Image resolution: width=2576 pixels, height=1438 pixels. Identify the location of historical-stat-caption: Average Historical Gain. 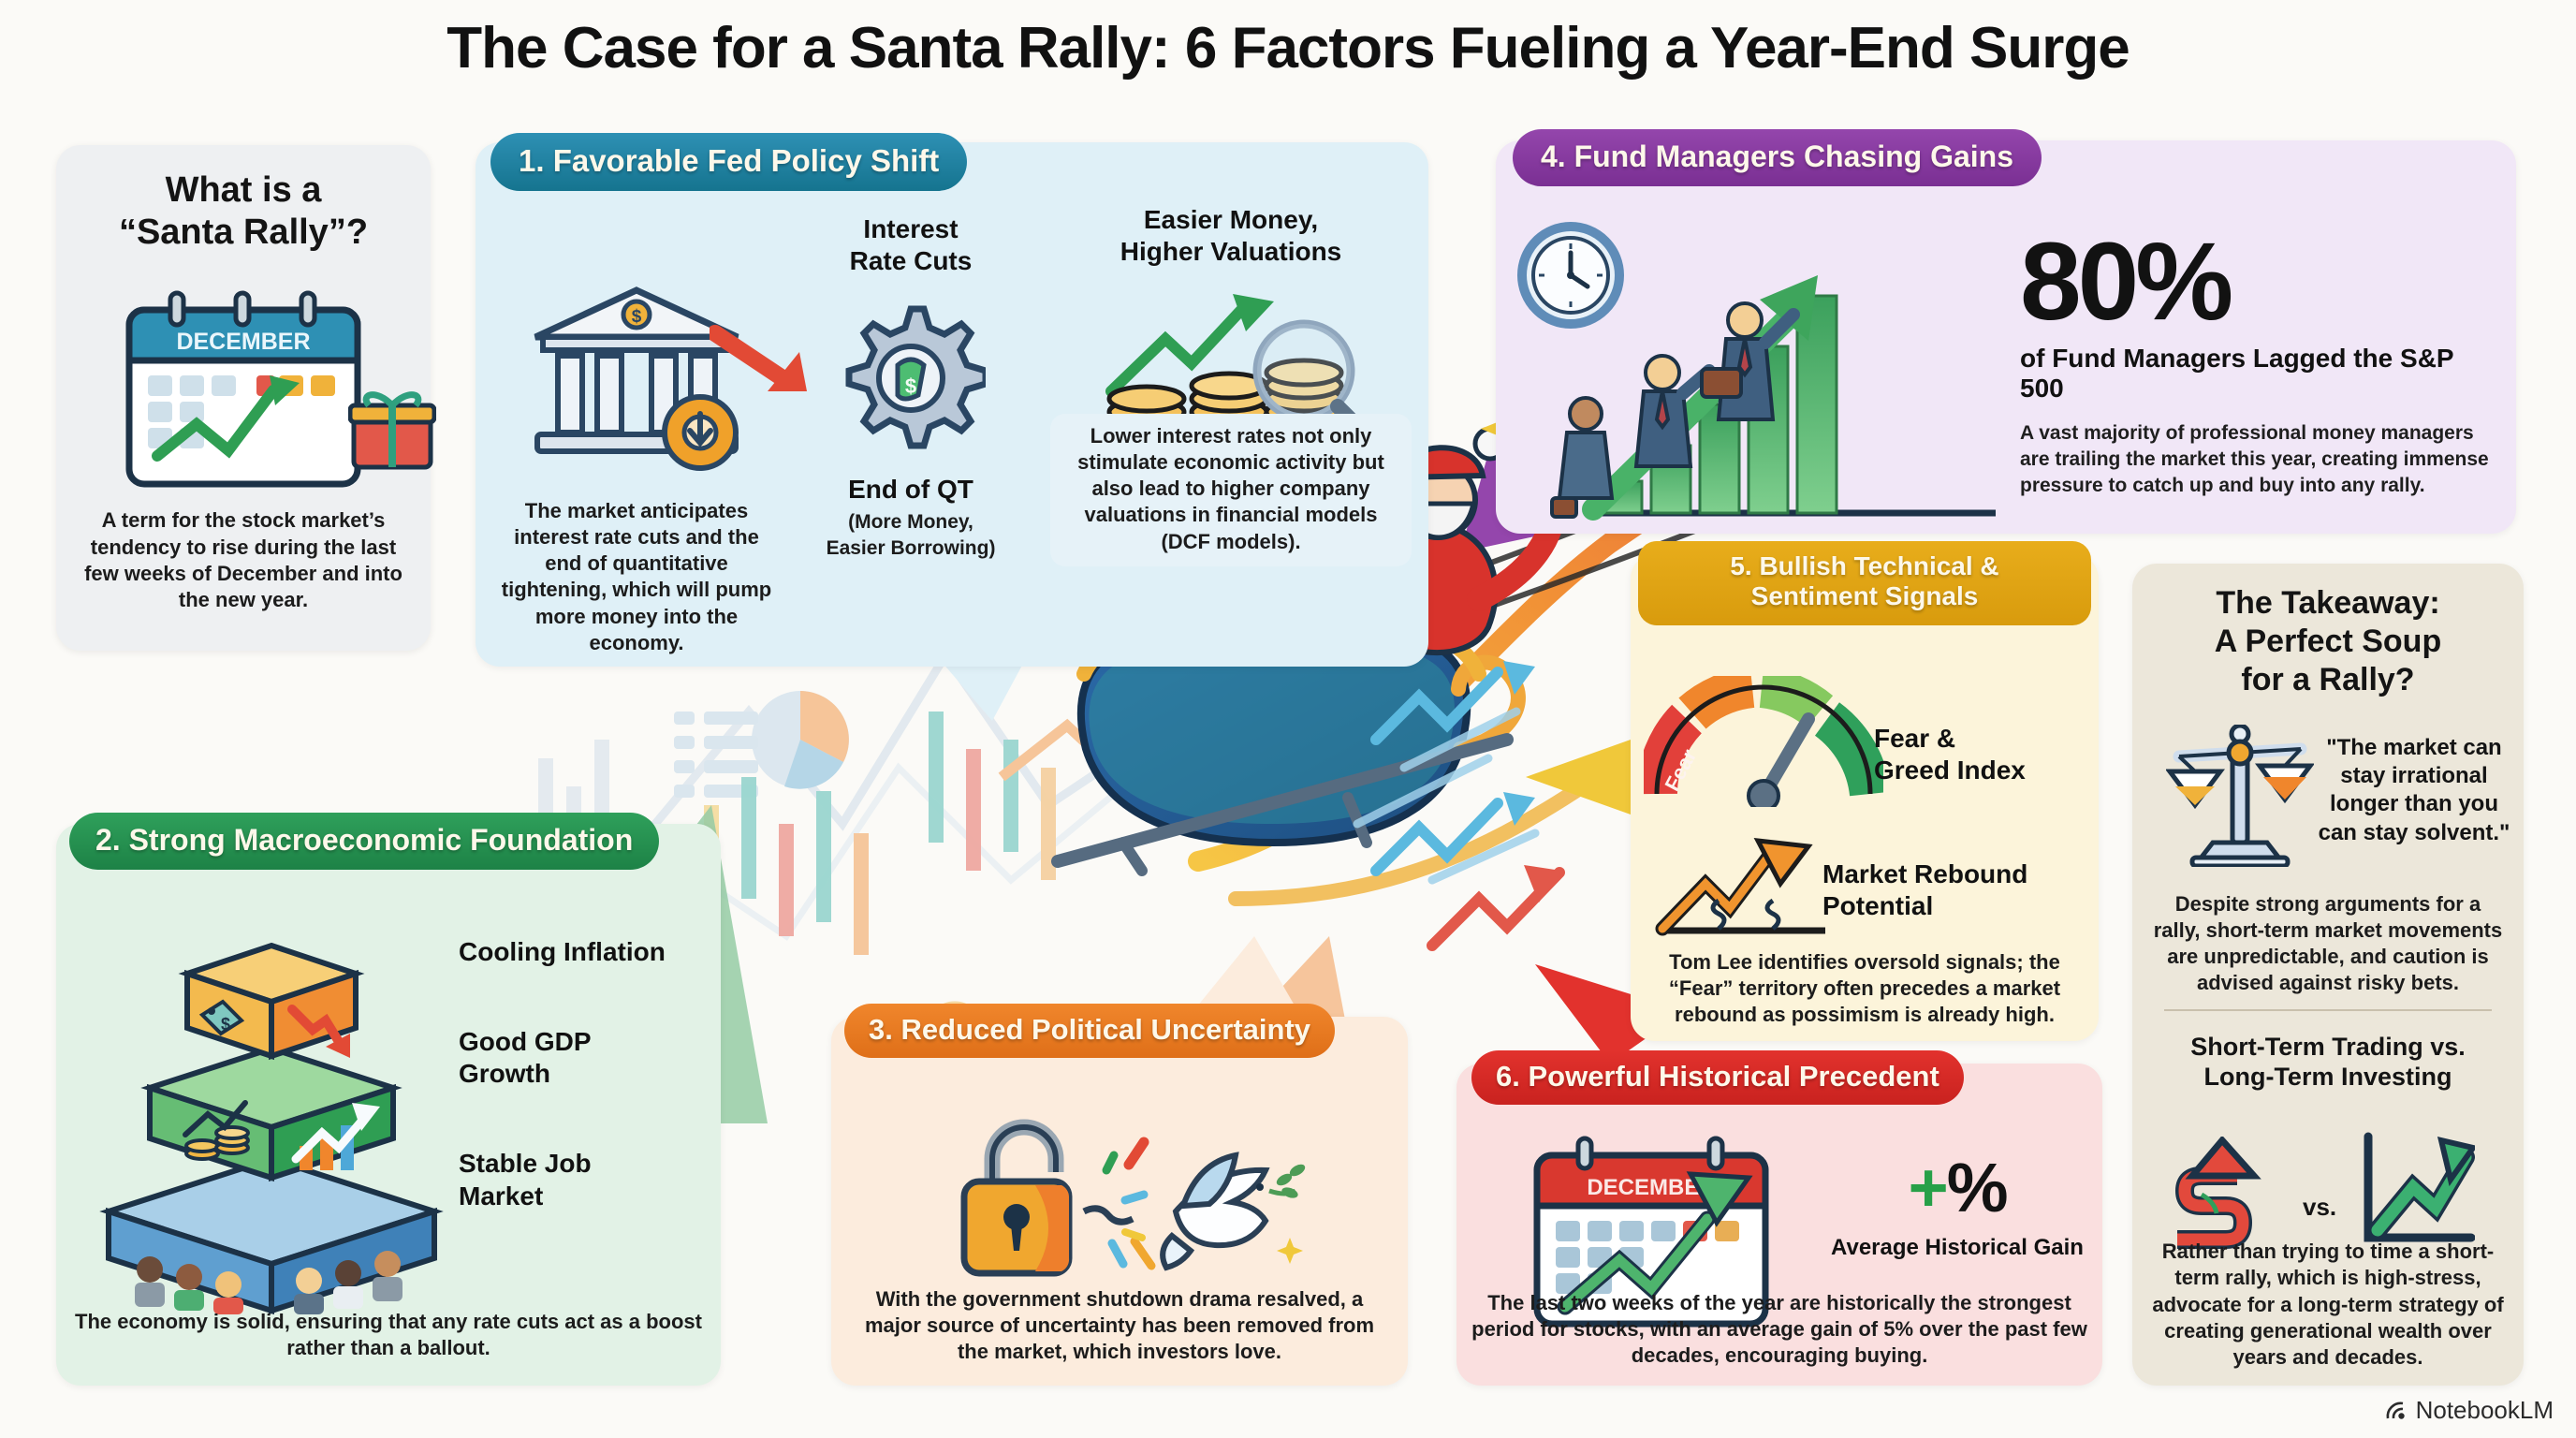
(1957, 1247).